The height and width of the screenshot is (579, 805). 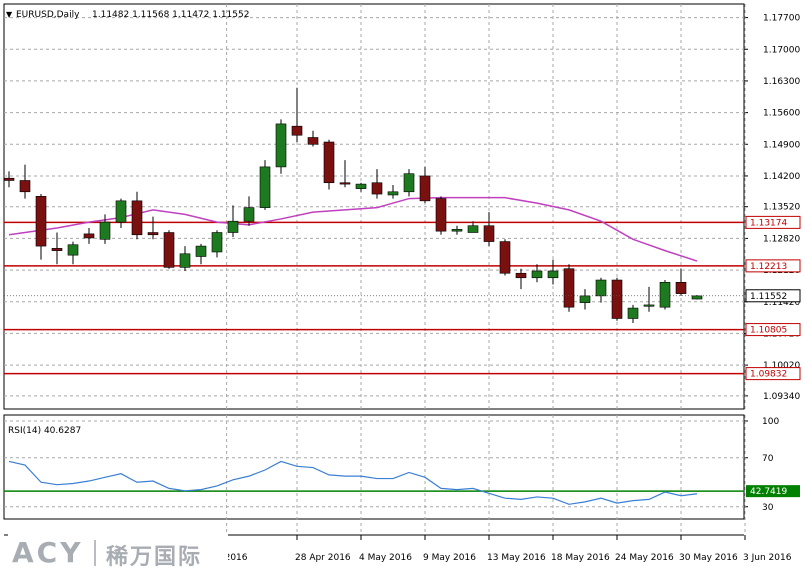 What do you see at coordinates (768, 267) in the screenshot?
I see `level-tag-label: 1.12213` at bounding box center [768, 267].